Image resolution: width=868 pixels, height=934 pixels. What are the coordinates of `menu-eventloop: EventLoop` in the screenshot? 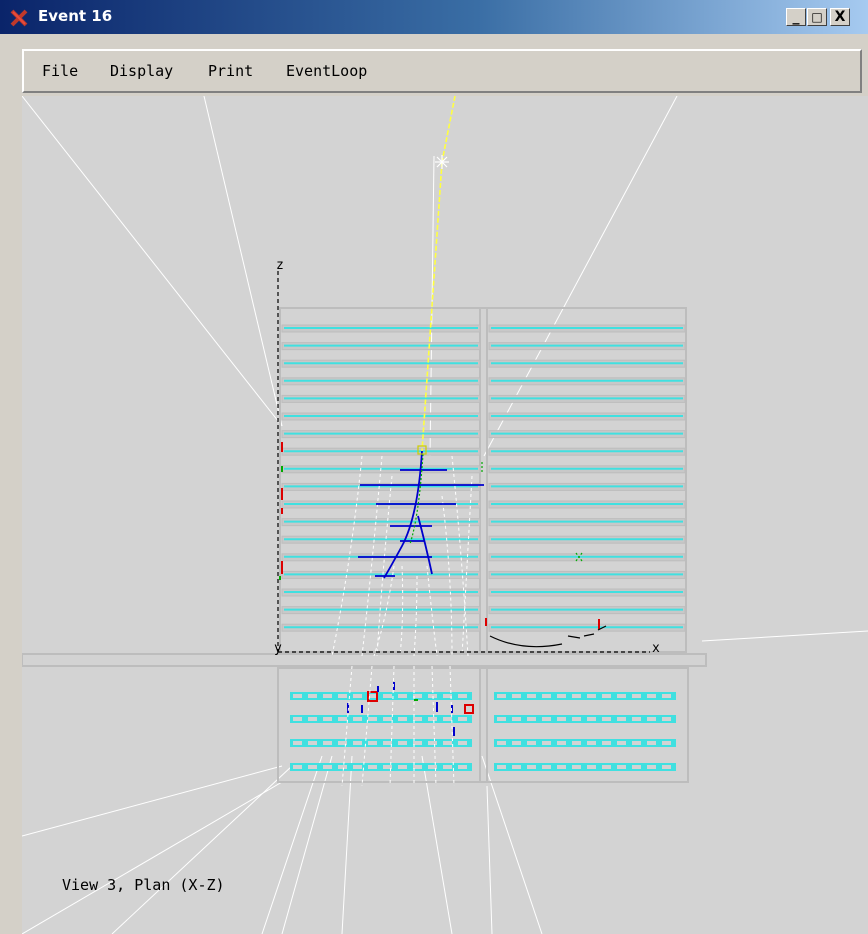 It's located at (327, 71).